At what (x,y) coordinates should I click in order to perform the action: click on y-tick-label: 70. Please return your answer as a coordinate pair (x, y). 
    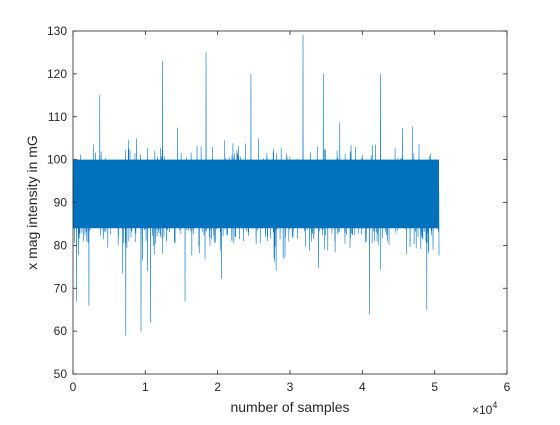
    Looking at the image, I should click on (61, 288).